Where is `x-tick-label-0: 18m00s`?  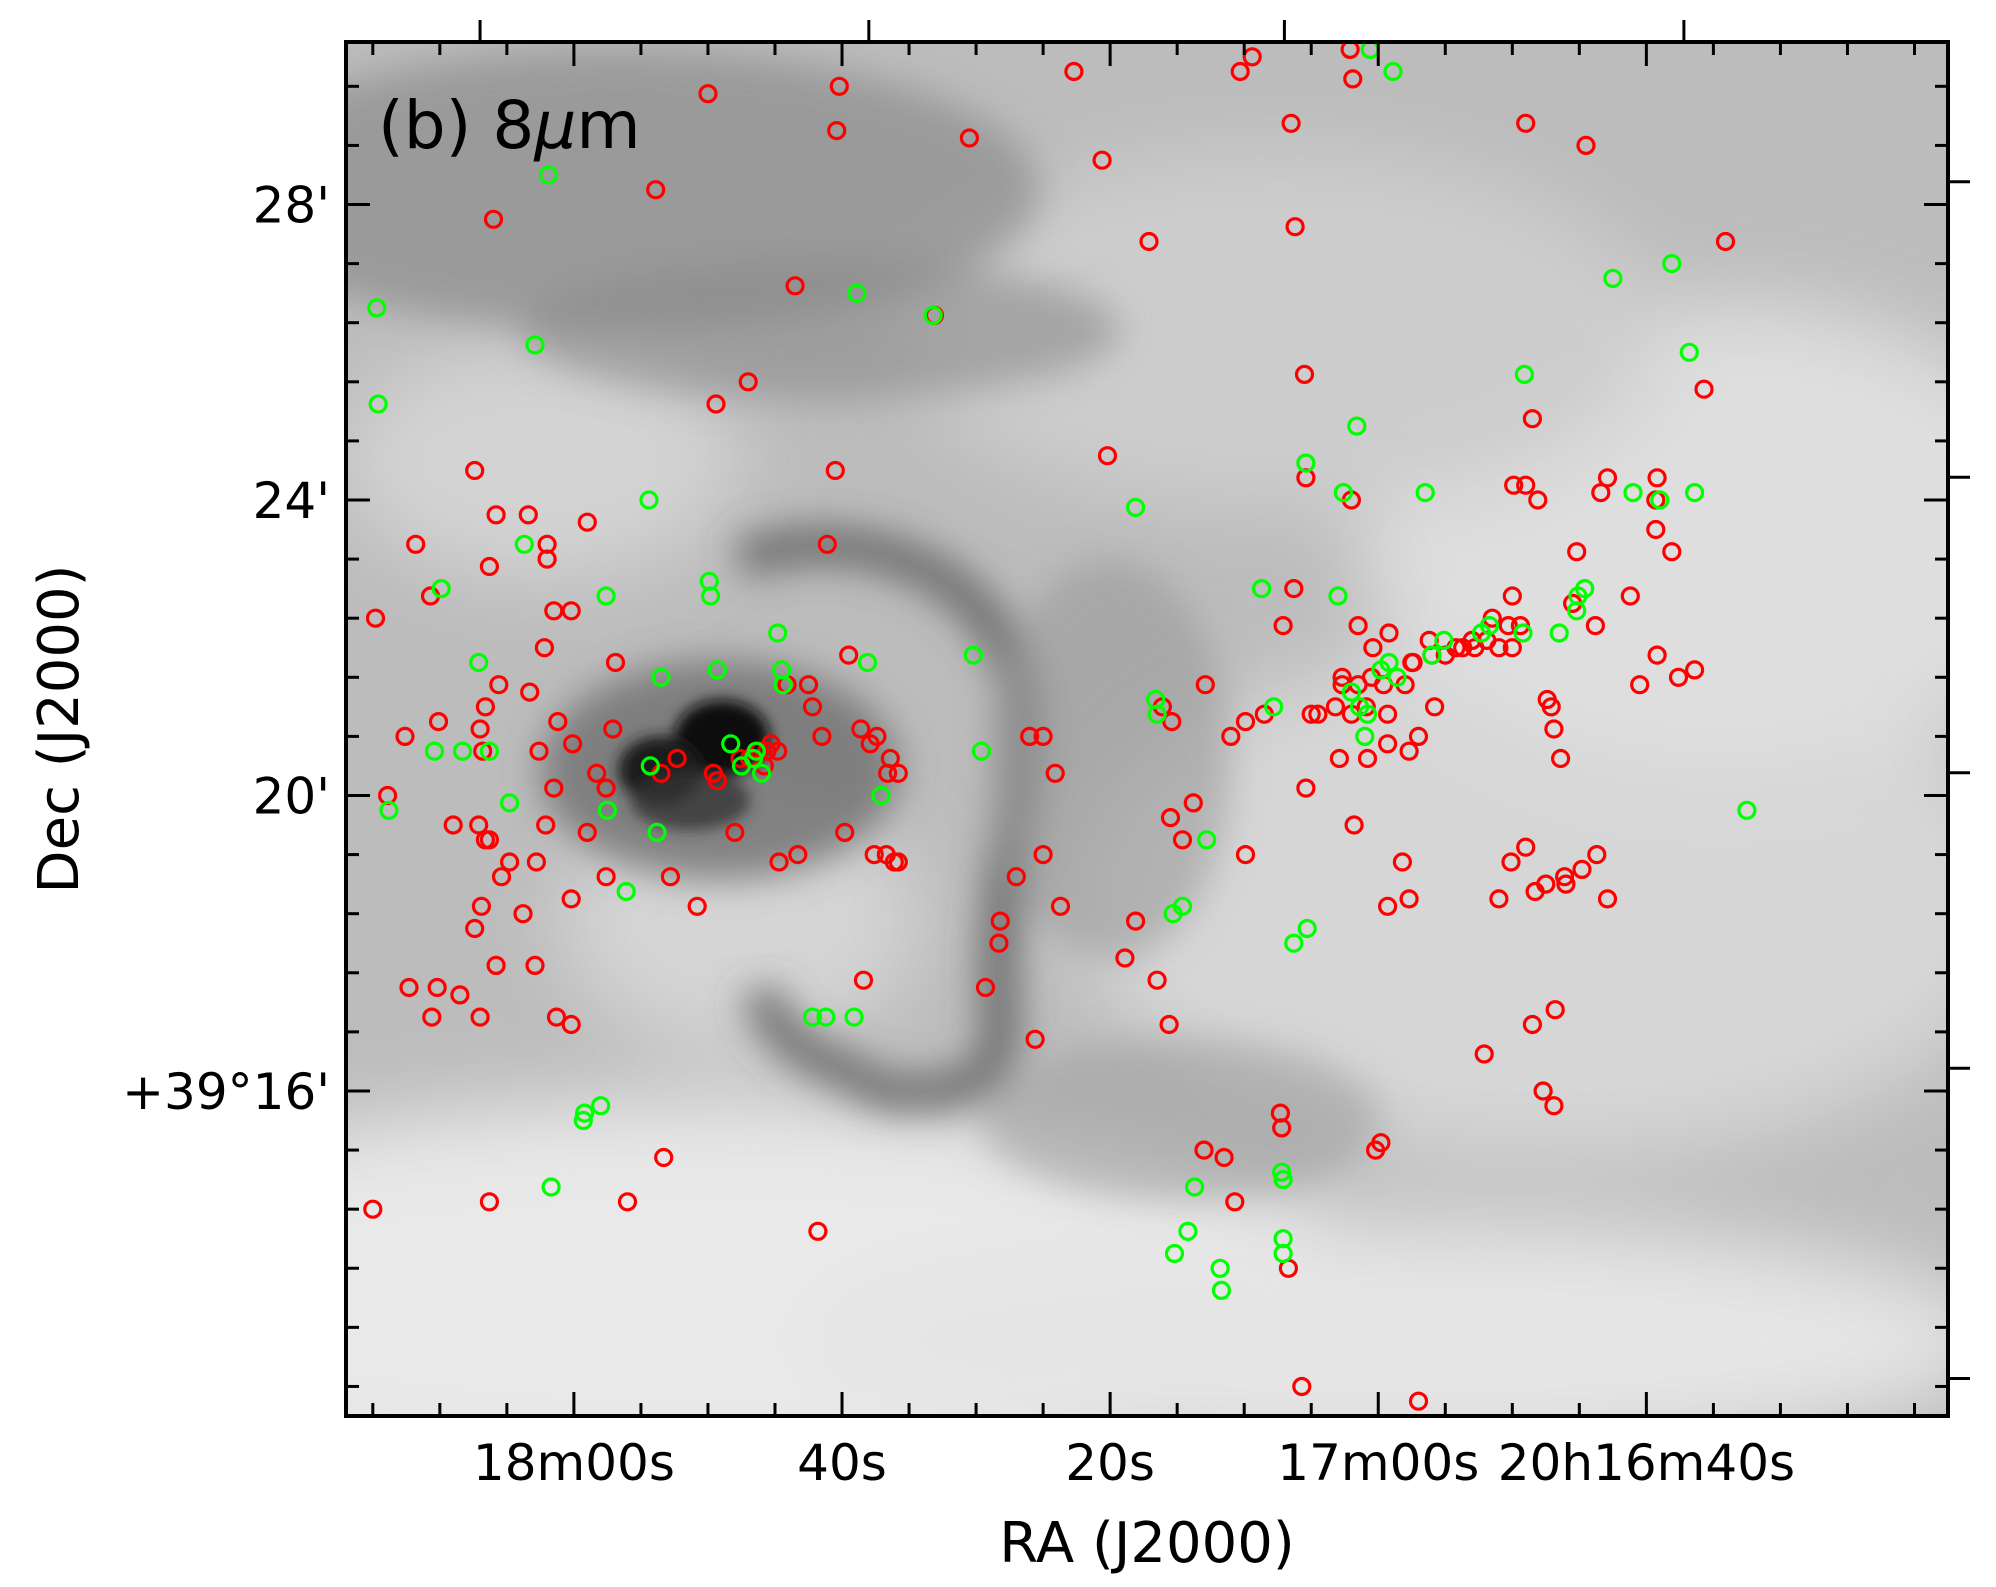 x-tick-label-0: 18m00s is located at coordinates (574, 1463).